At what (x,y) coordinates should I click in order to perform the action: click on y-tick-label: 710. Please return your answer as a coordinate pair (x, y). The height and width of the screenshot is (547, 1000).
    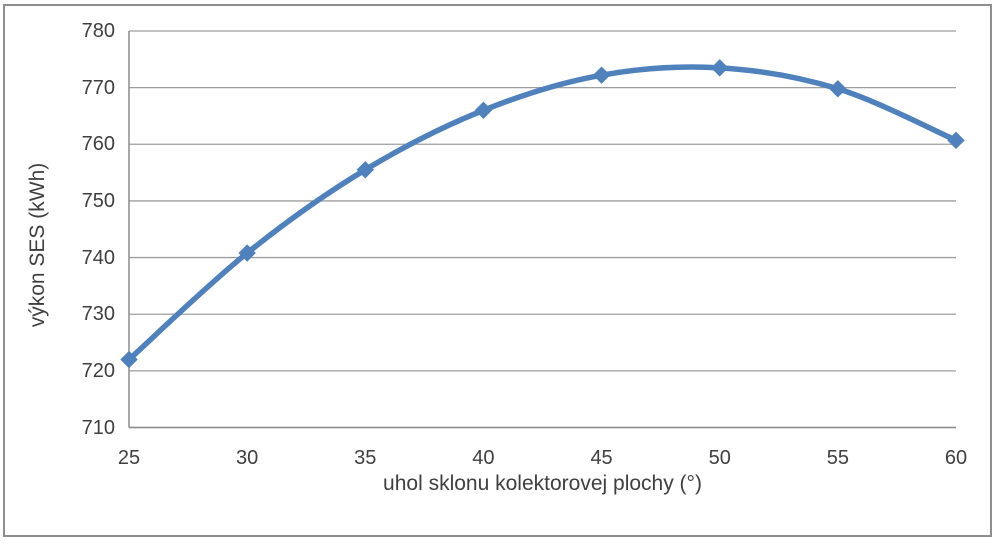
    Looking at the image, I should click on (98, 427).